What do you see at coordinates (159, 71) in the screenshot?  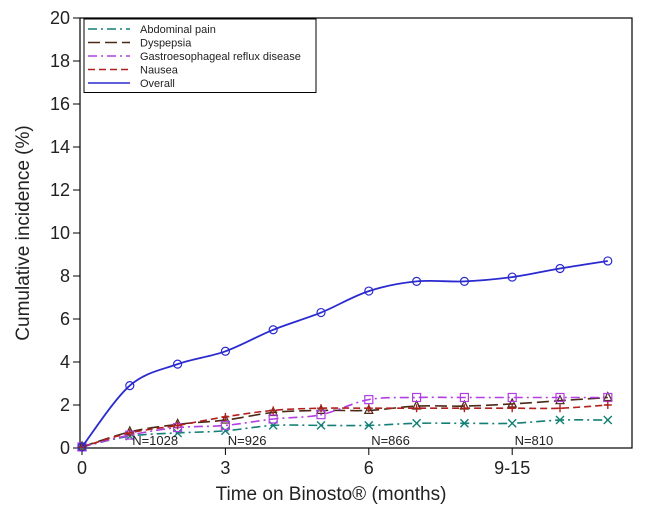 I see `legend-label-nausea: Nausea` at bounding box center [159, 71].